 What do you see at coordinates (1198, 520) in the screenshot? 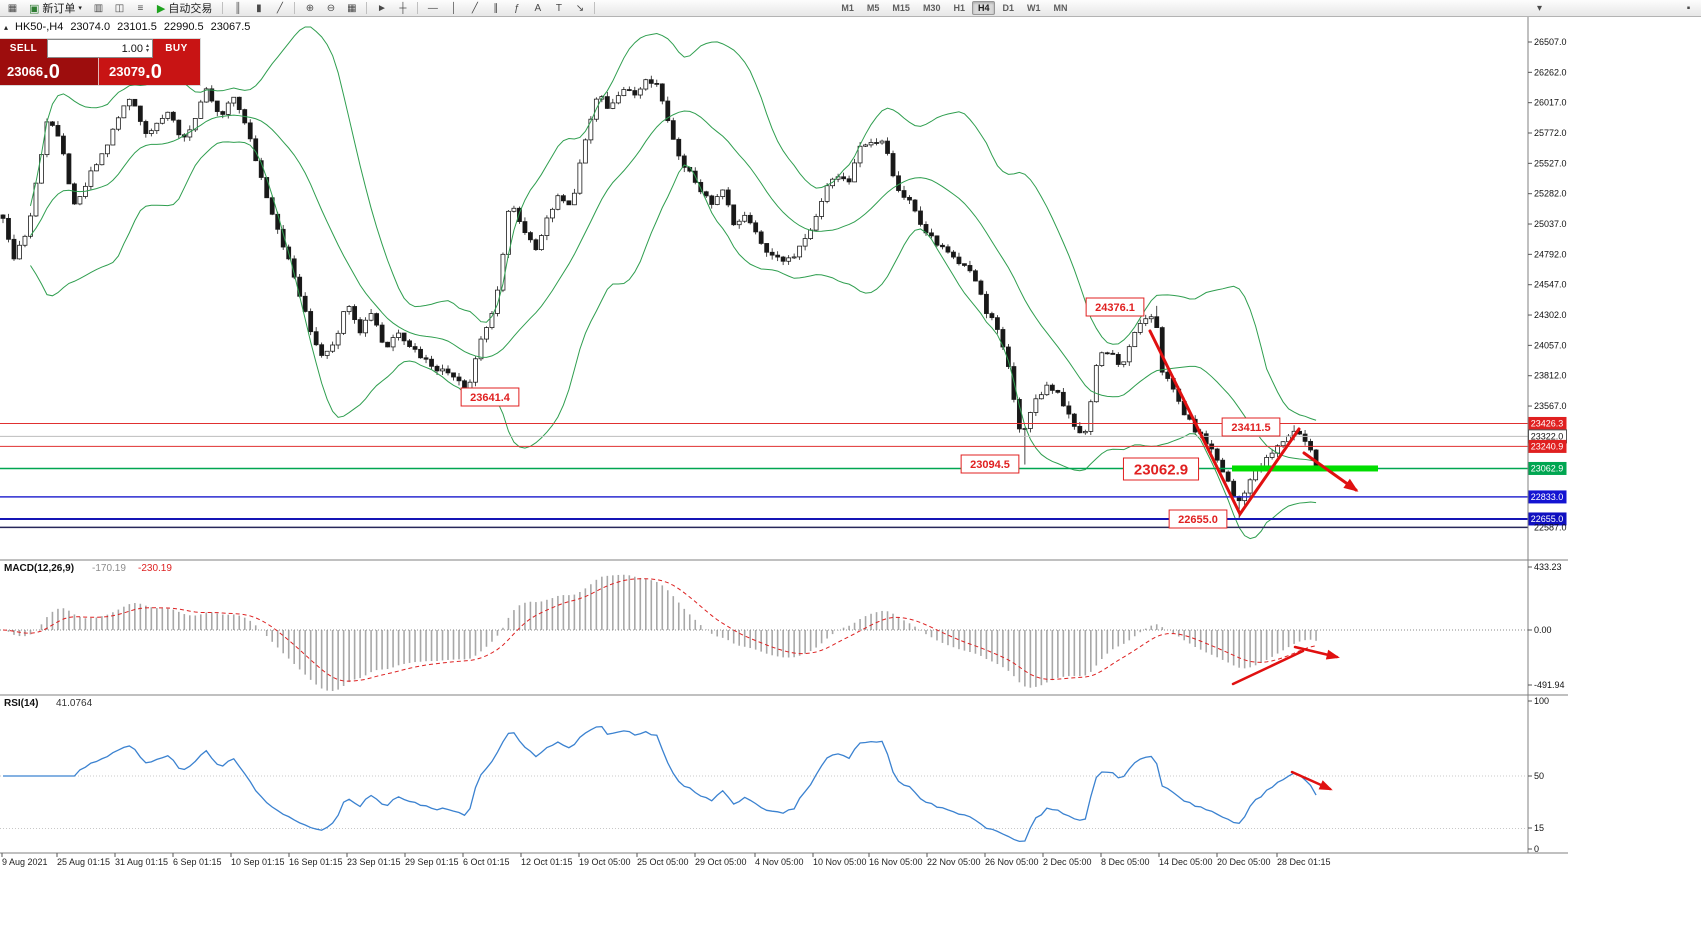
I see `svg-text: 22655.0` at bounding box center [1198, 520].